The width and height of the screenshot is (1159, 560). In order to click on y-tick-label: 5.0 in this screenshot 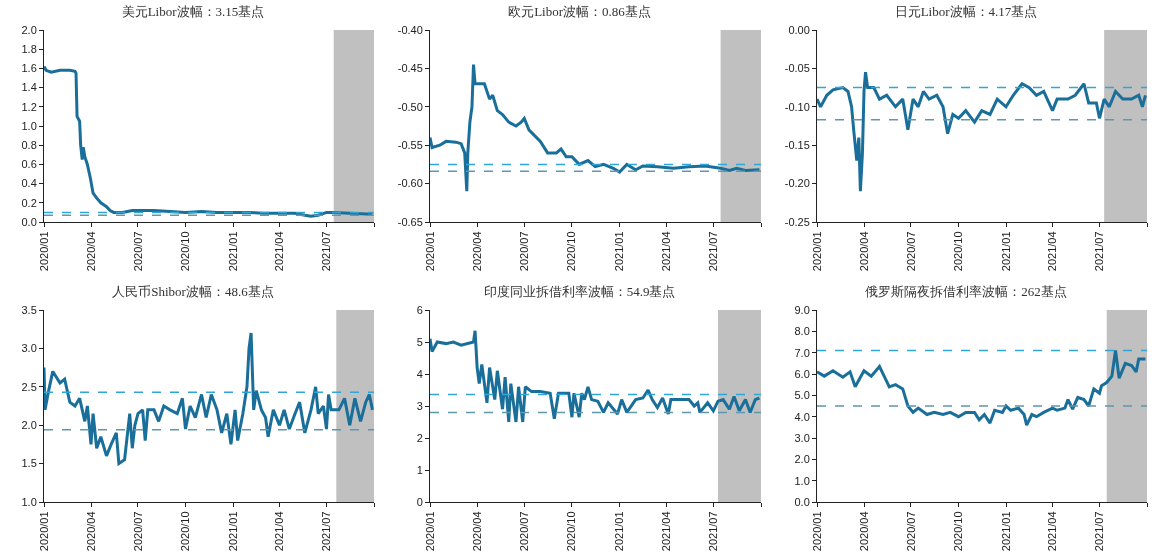, I will do `click(802, 395)`.